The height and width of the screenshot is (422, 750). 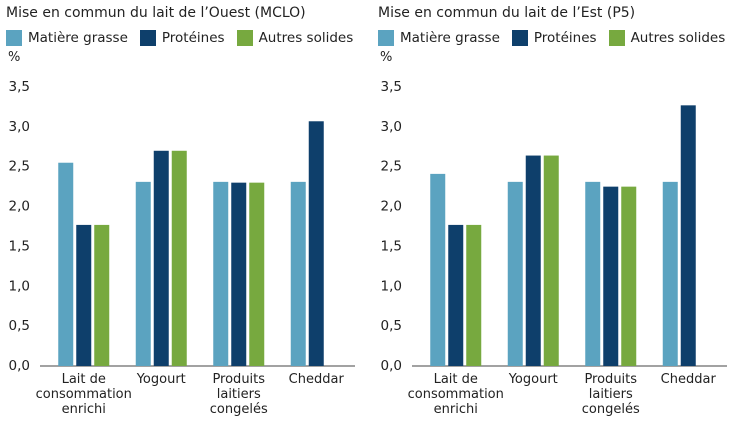 What do you see at coordinates (156, 13) in the screenshot?
I see `chart-title: Mise en commun du lait de l’Ouest (MCLO)` at bounding box center [156, 13].